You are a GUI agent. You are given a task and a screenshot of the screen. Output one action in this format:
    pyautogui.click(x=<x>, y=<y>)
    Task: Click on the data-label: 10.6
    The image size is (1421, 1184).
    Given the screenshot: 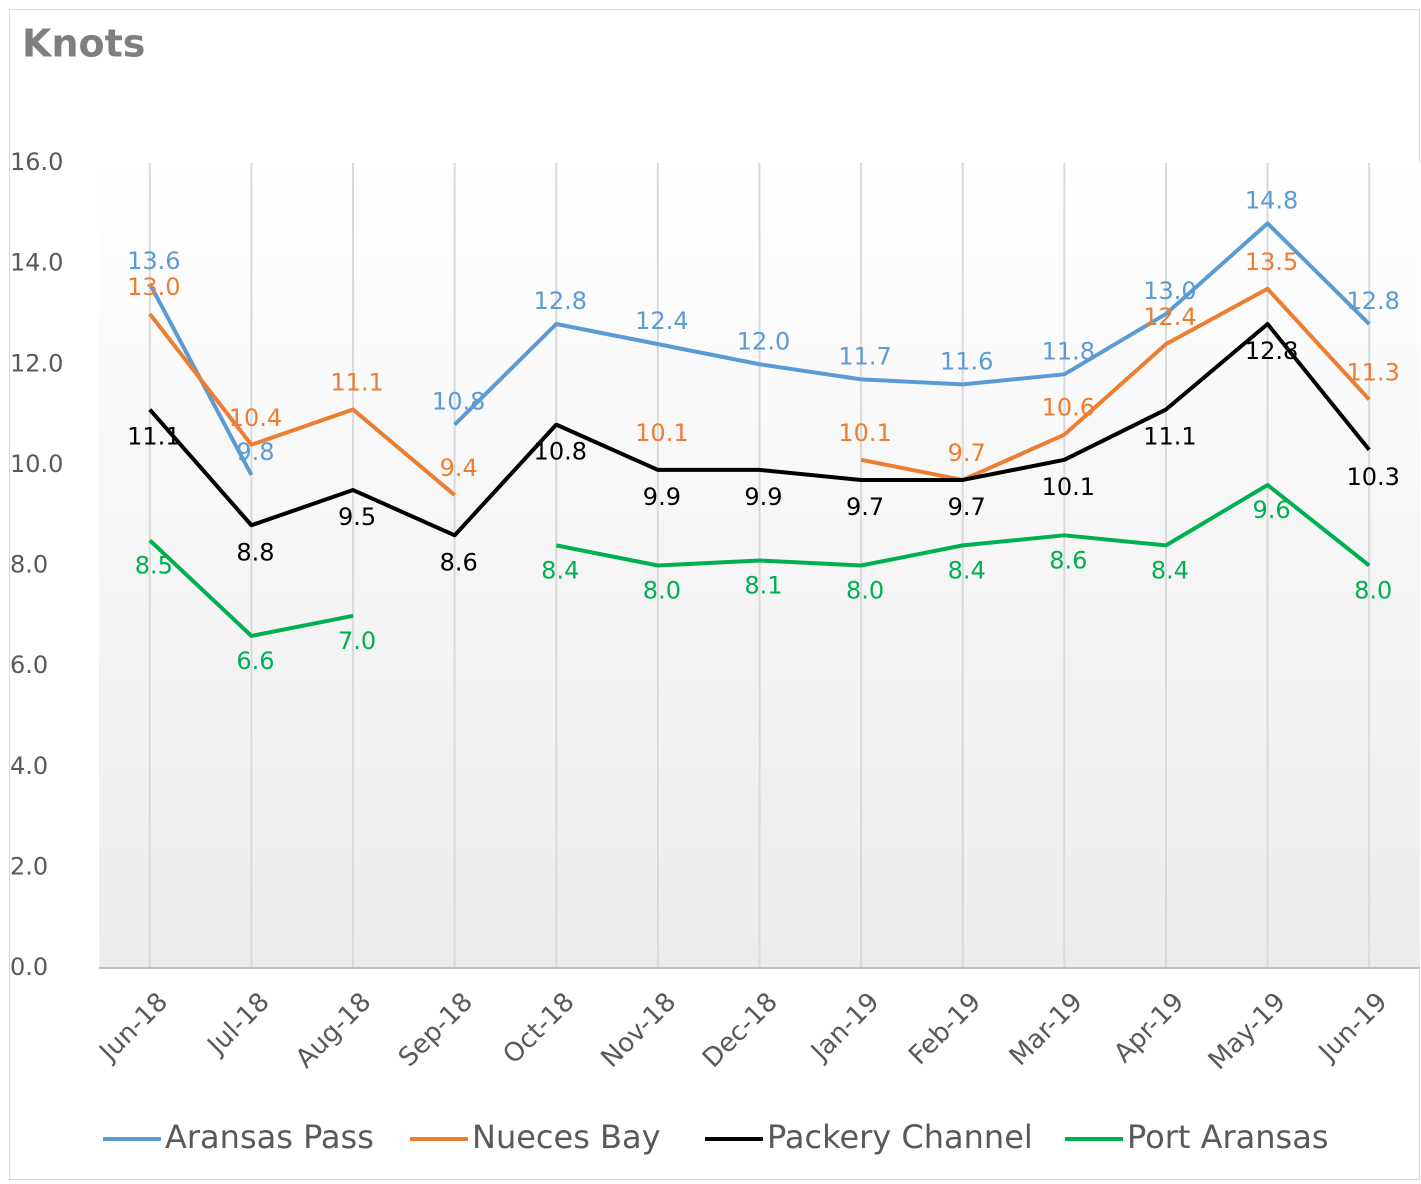 What is the action you would take?
    pyautogui.click(x=1068, y=408)
    